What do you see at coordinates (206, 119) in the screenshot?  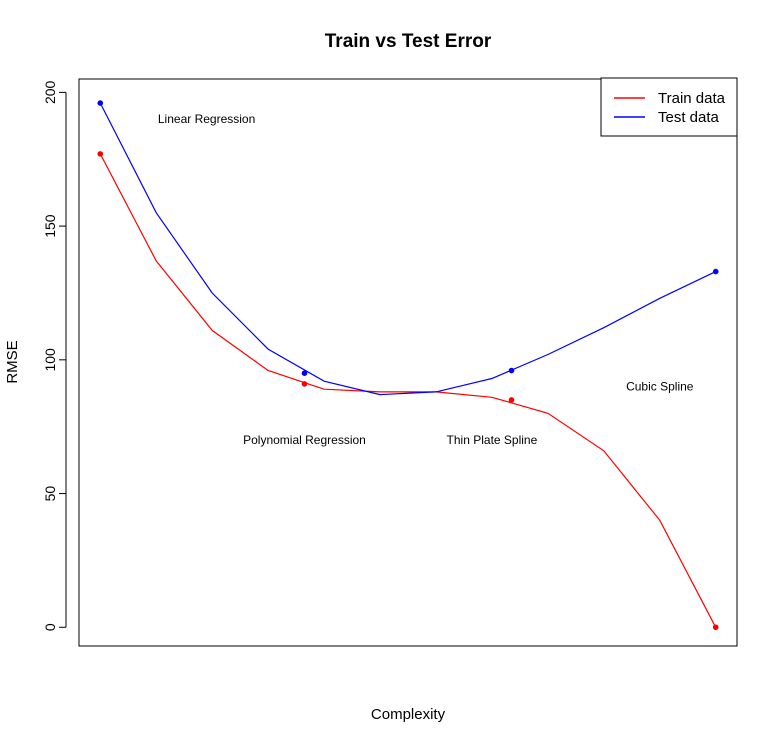 I see `annotation-label: Linear Regression` at bounding box center [206, 119].